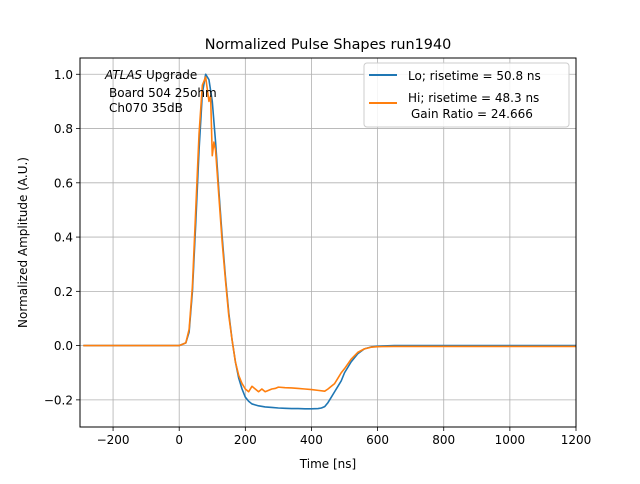  I want to click on y-tick-label: 0.4, so click(63, 238).